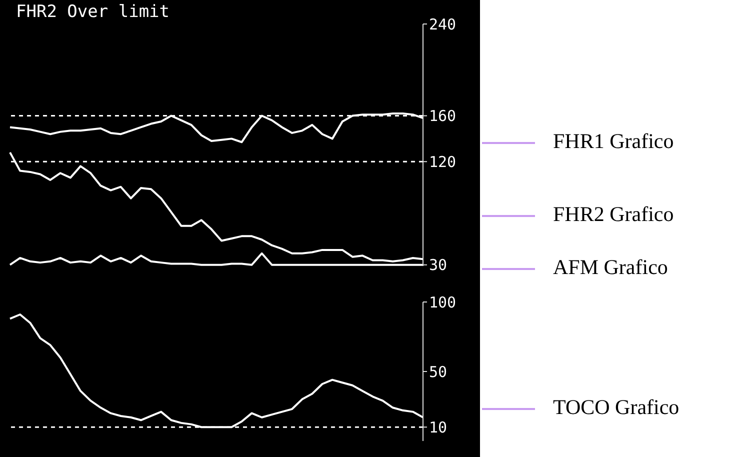 This screenshot has height=457, width=737. I want to click on y-tick-label: 160, so click(442, 116).